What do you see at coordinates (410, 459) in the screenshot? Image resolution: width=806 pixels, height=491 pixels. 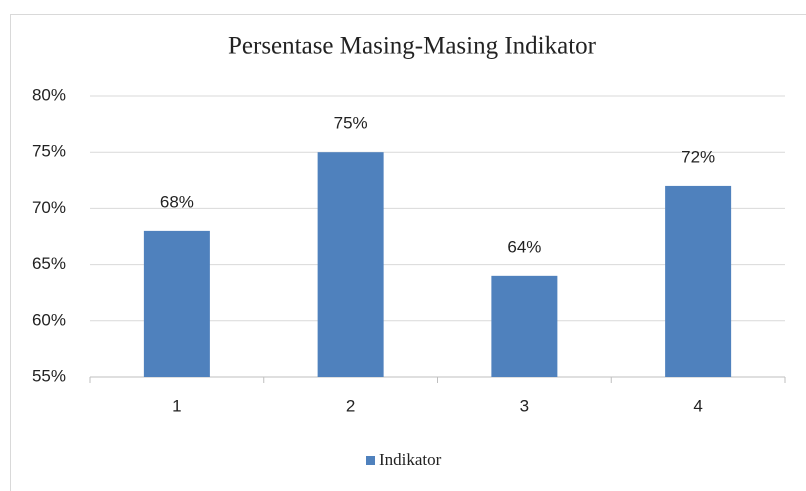 I see `legend-label: Indikator` at bounding box center [410, 459].